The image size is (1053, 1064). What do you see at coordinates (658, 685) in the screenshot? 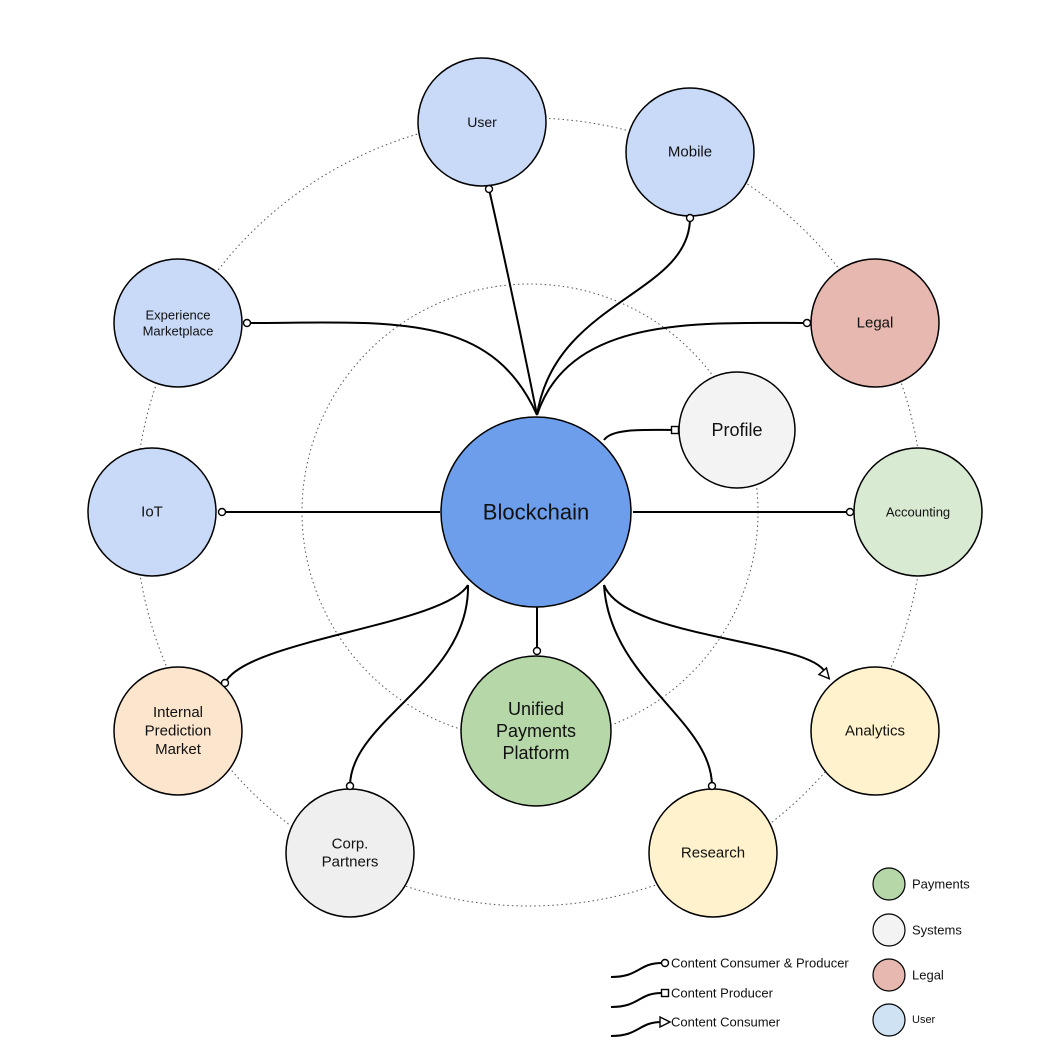
I see `edge-research` at bounding box center [658, 685].